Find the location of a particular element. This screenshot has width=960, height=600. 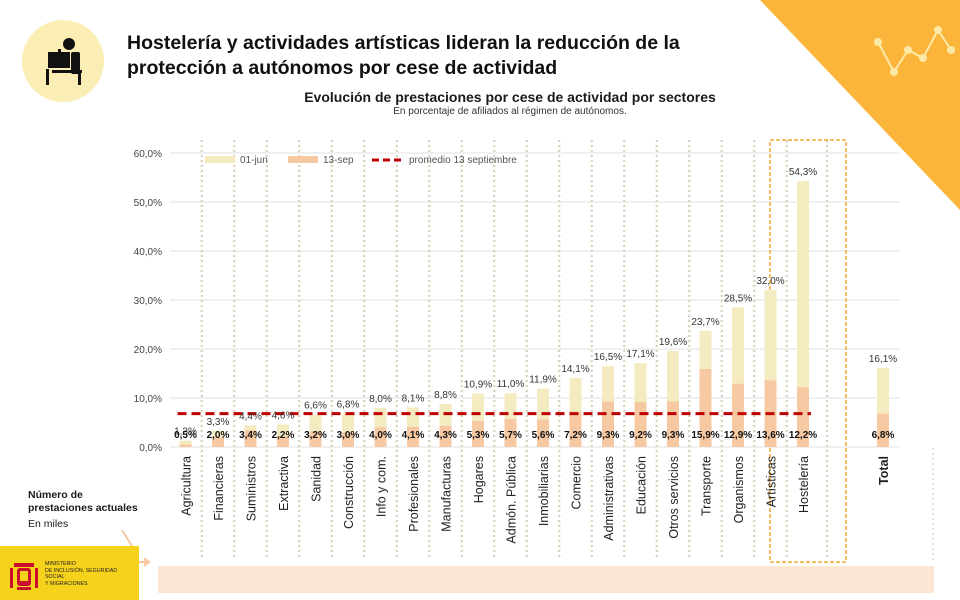

category-label: Educación is located at coordinates (642, 485).